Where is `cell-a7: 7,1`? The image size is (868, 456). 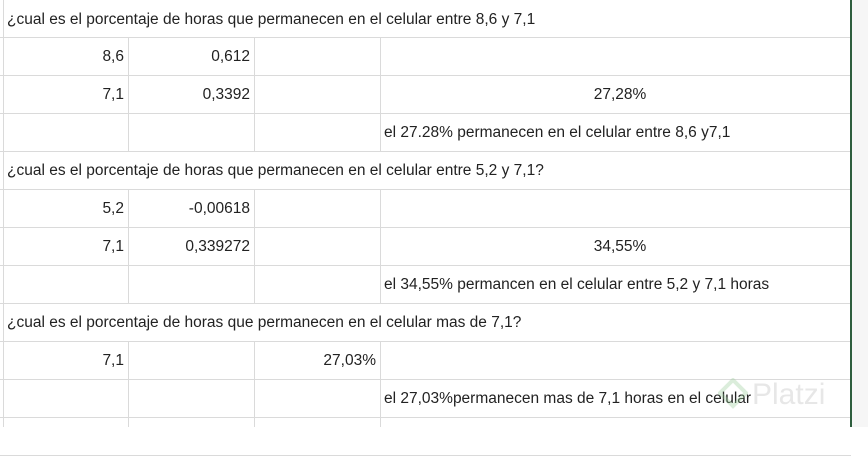
cell-a7: 7,1 is located at coordinates (113, 246).